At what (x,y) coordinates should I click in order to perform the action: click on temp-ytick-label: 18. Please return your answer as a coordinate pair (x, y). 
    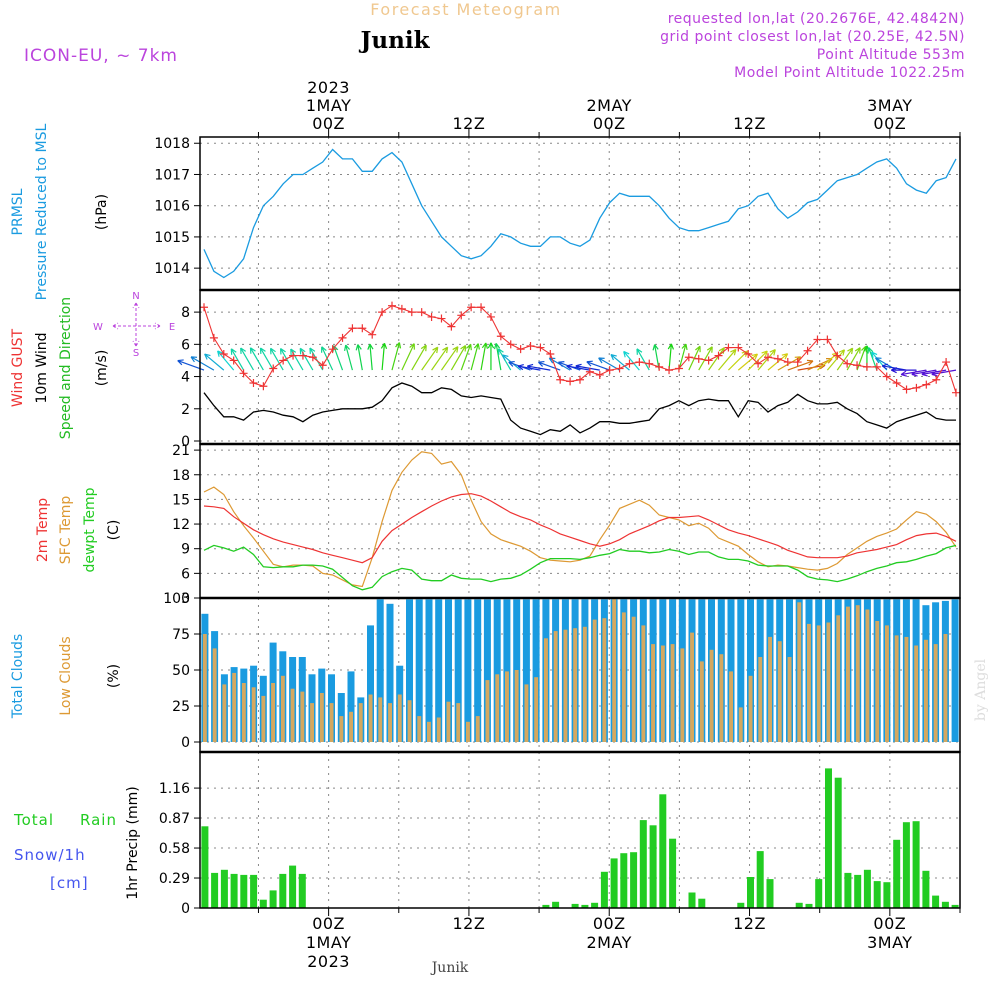
    Looking at the image, I should click on (181, 476).